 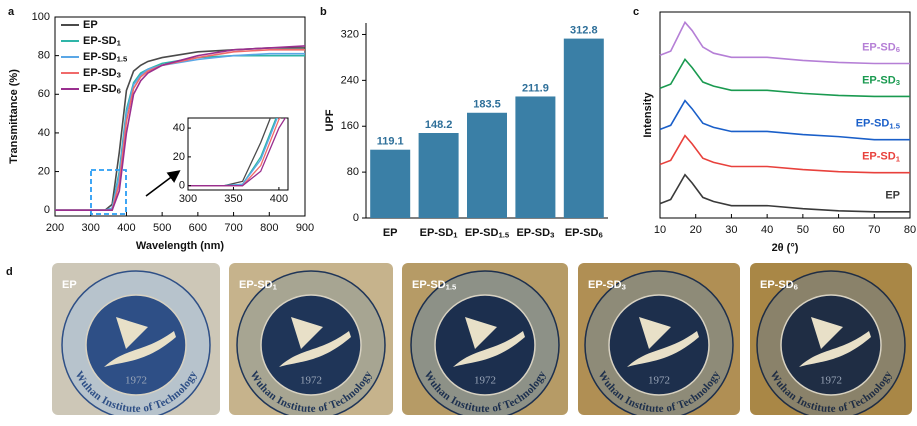 I want to click on inset-series, so click(x=237, y=152).